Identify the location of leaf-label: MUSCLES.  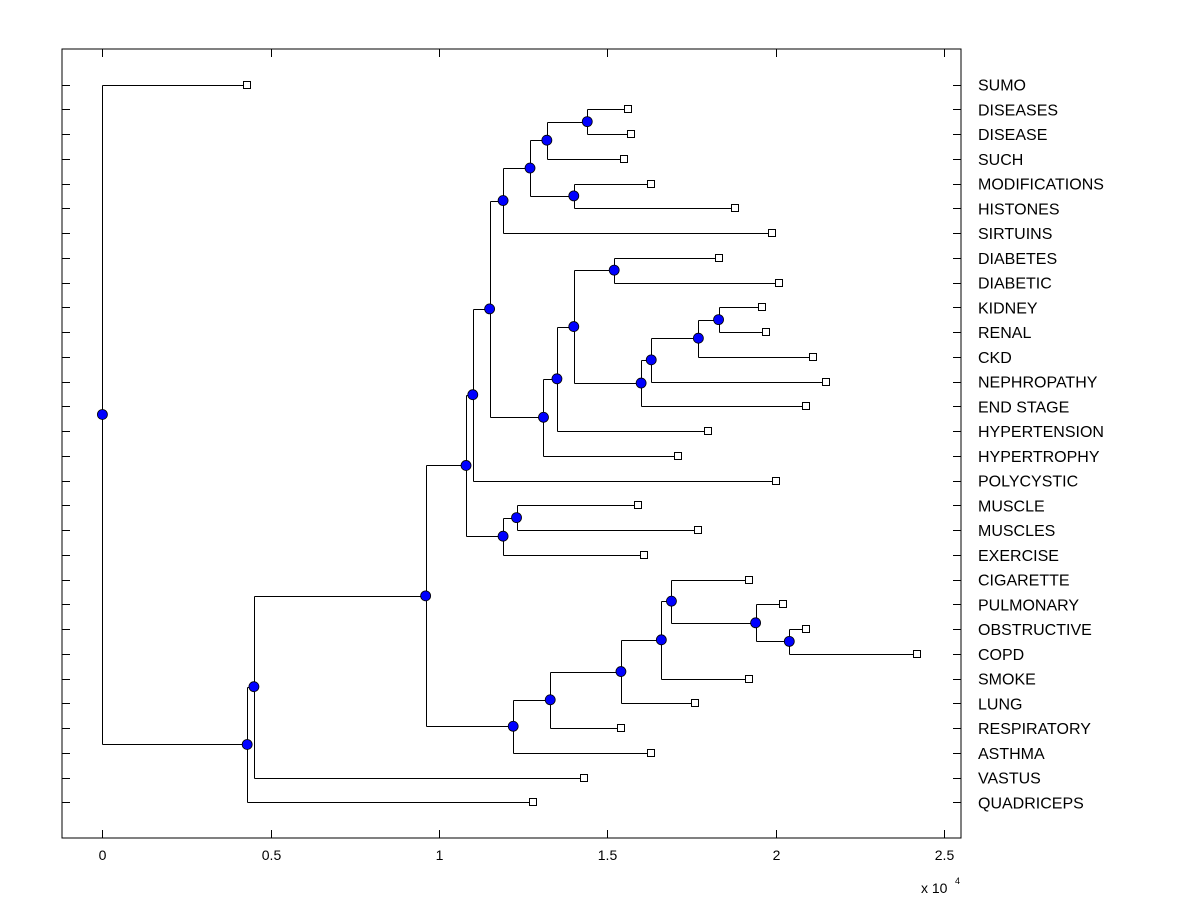
(1016, 531).